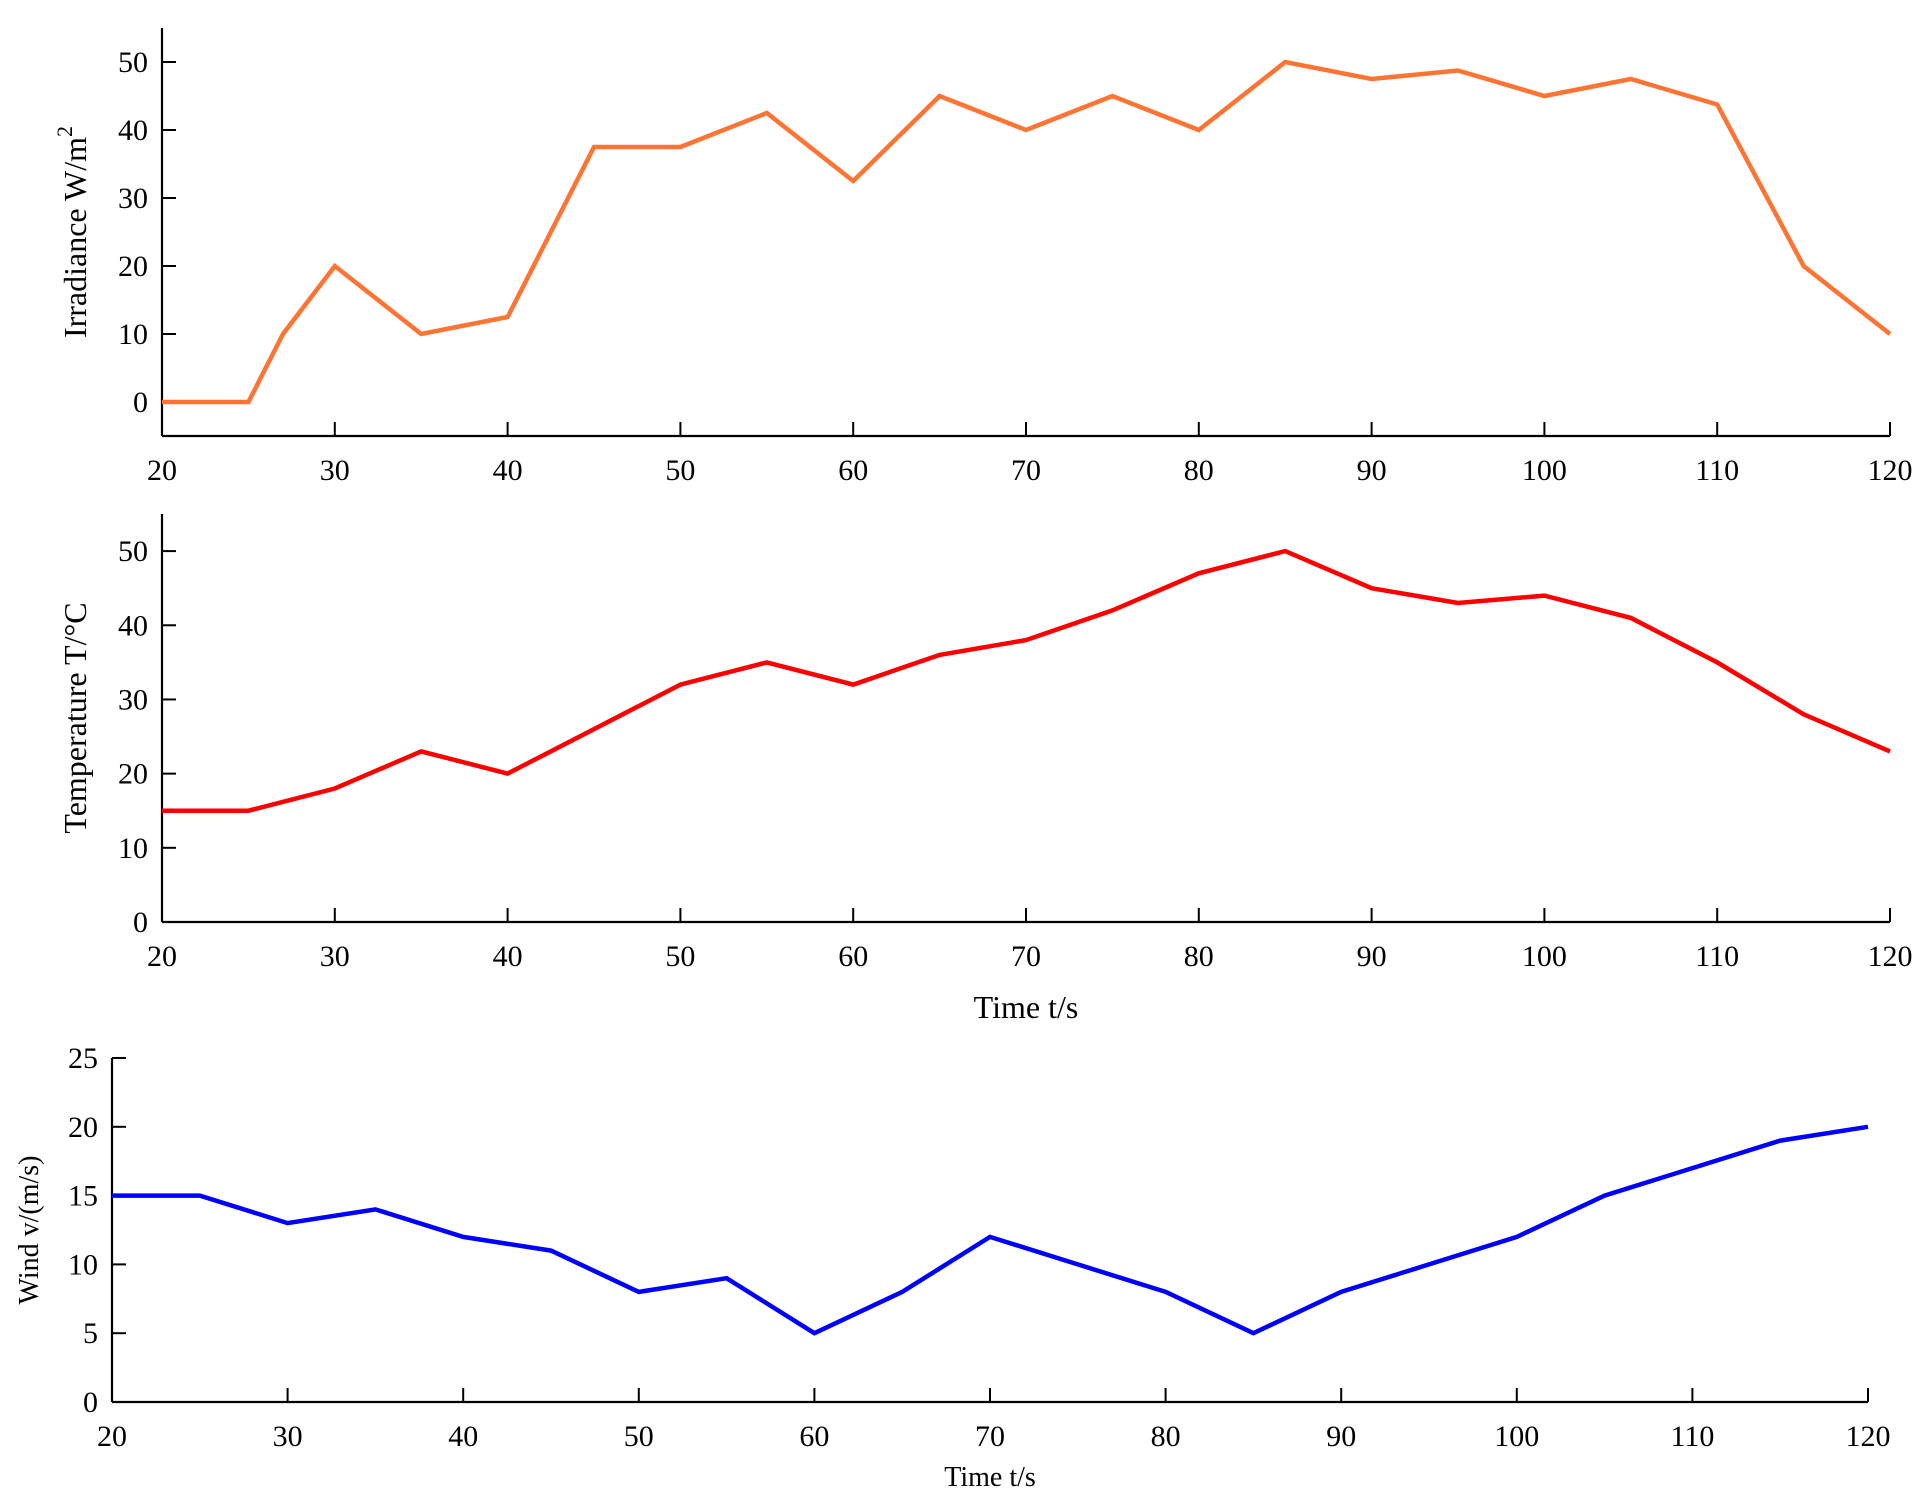 This screenshot has height=1504, width=1932. I want to click on y-axis-title: Wind v/(m/s), so click(29, 1230).